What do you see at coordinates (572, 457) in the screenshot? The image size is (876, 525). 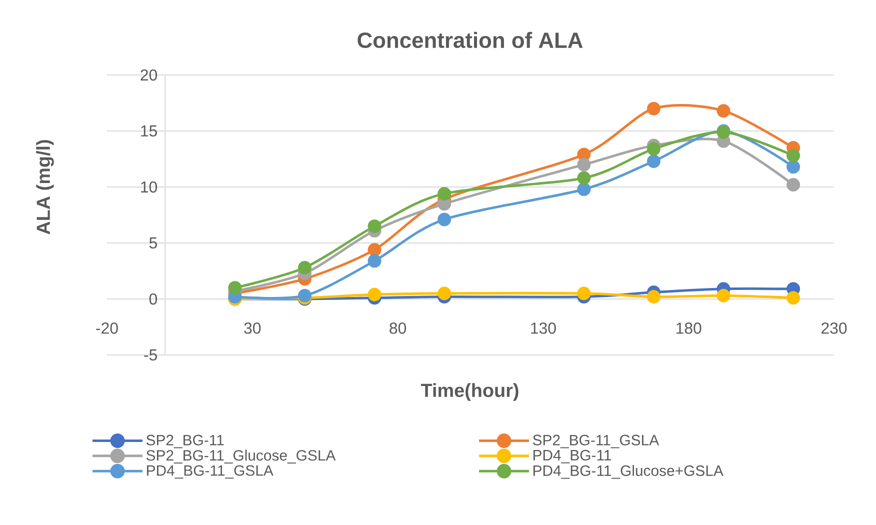 I see `legend-label: PD4_BG-11` at bounding box center [572, 457].